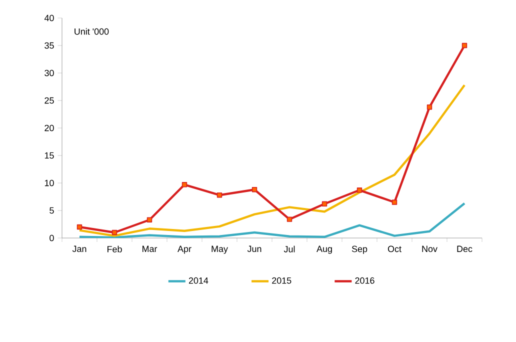  I want to click on y-tick-label: 25, so click(49, 100).